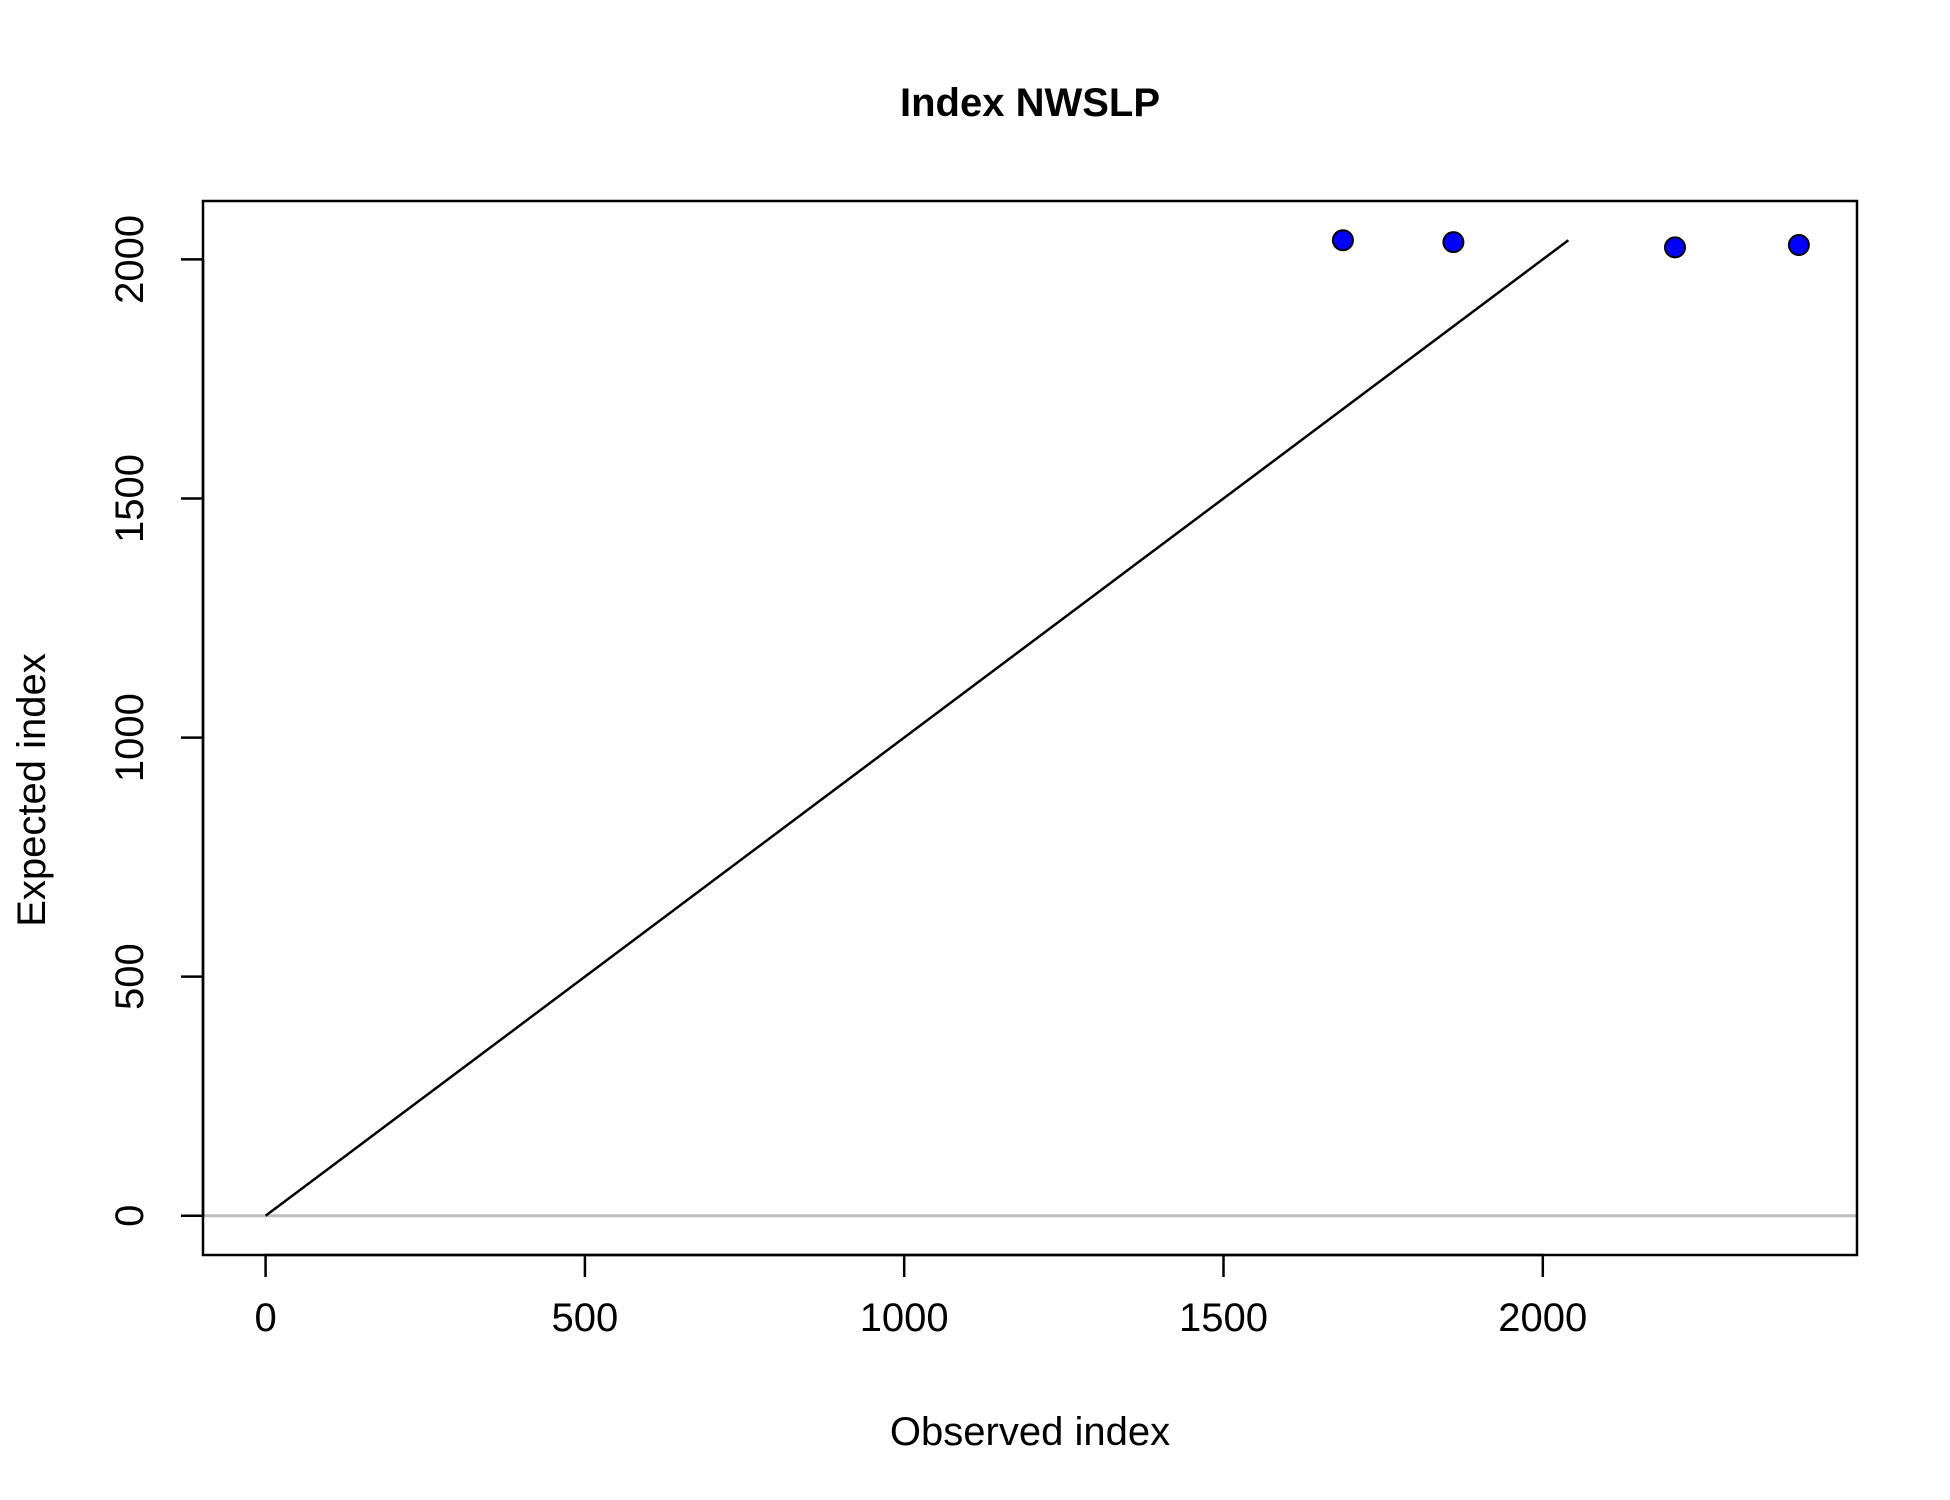 The height and width of the screenshot is (1500, 1950). Describe the element at coordinates (130, 1216) in the screenshot. I see `y-tick-label-0: 0` at that location.